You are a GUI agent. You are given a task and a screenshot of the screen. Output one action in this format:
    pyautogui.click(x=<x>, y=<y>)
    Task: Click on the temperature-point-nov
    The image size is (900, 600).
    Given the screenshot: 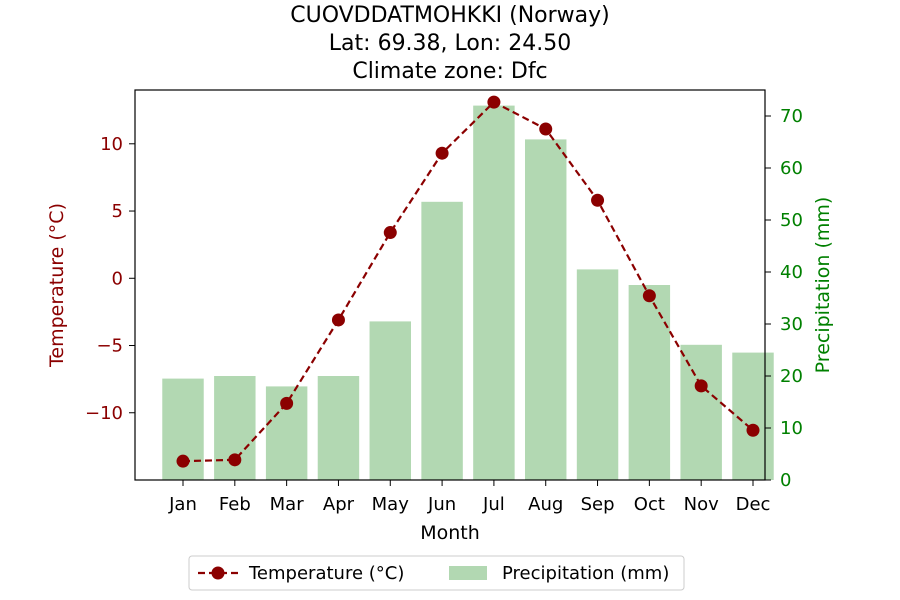 What is the action you would take?
    pyautogui.click(x=701, y=386)
    